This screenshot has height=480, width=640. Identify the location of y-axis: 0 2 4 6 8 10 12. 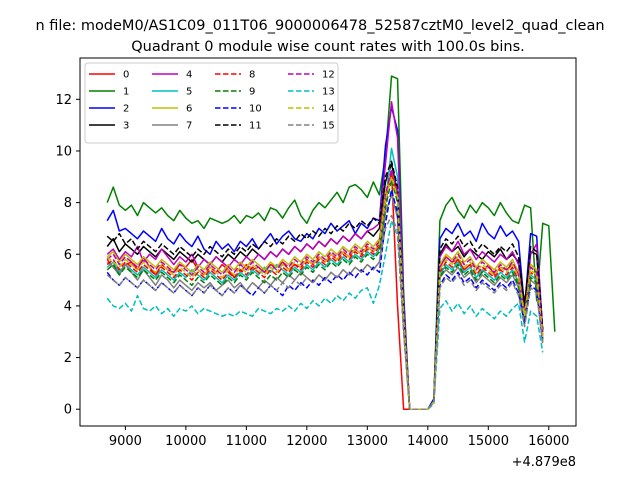
(67, 255).